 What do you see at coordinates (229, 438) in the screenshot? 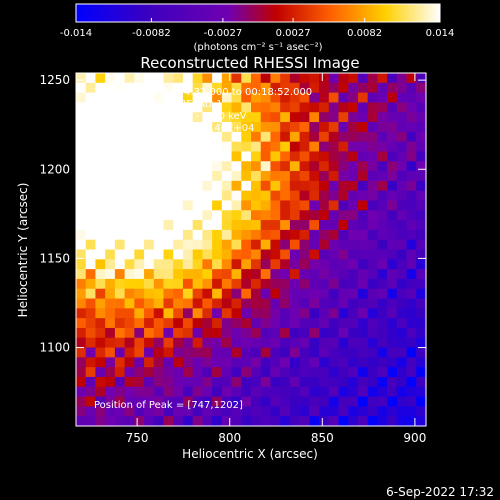
I see `x-tick-label: 800` at bounding box center [229, 438].